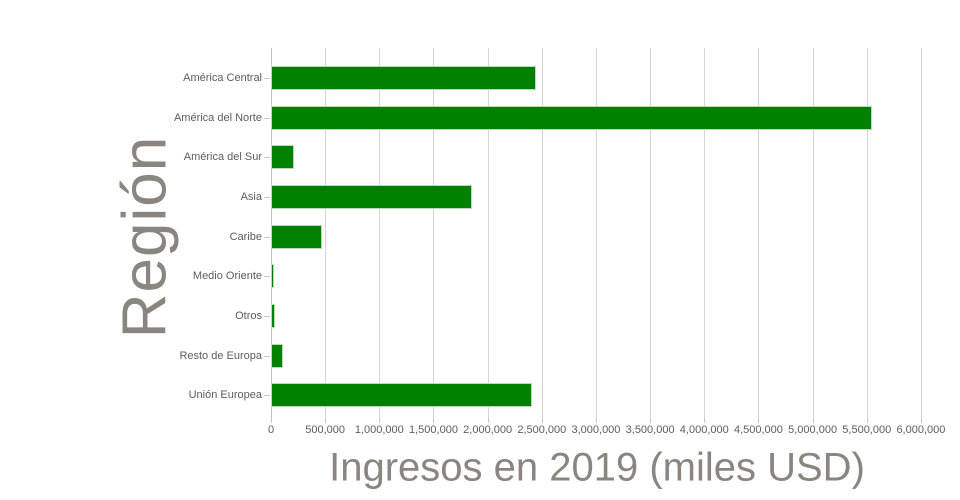  What do you see at coordinates (217, 117) in the screenshot?
I see `category-label: América del Norte` at bounding box center [217, 117].